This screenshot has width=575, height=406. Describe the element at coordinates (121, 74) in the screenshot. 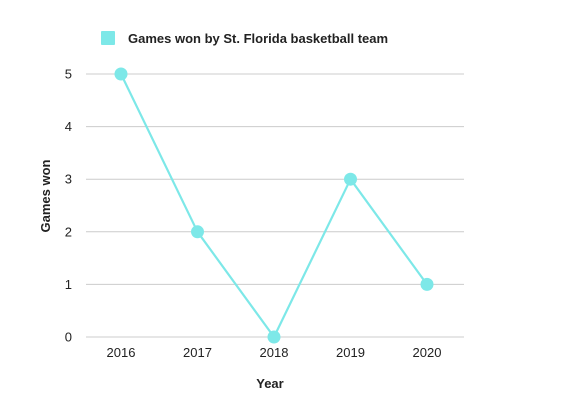

I see `data-point-2016` at that location.